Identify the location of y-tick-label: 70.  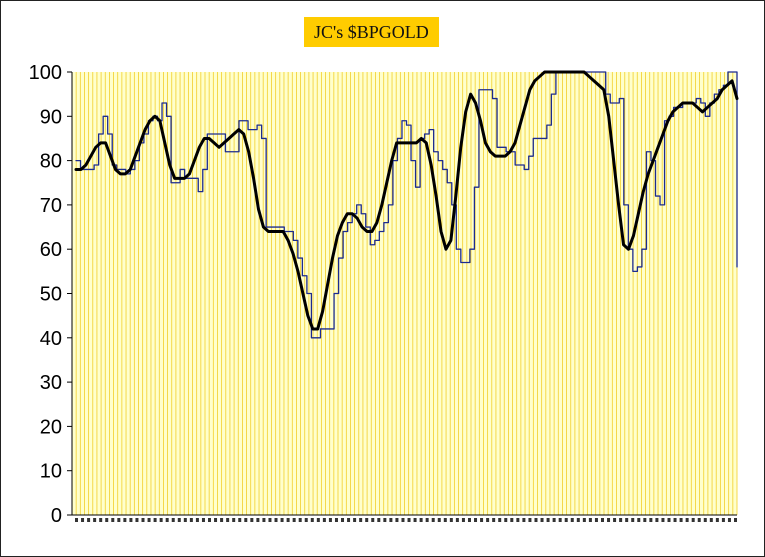
(51, 206).